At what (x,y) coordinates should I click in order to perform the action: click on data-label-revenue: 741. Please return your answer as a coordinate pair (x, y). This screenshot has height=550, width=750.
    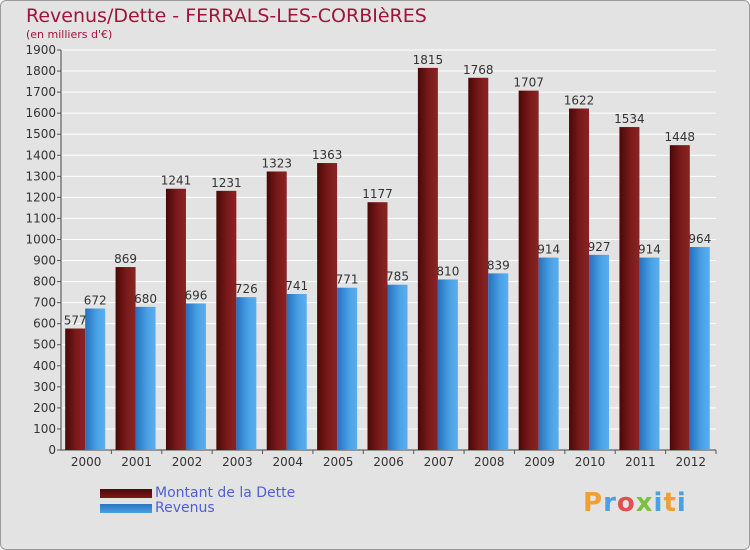
    Looking at the image, I should click on (296, 286).